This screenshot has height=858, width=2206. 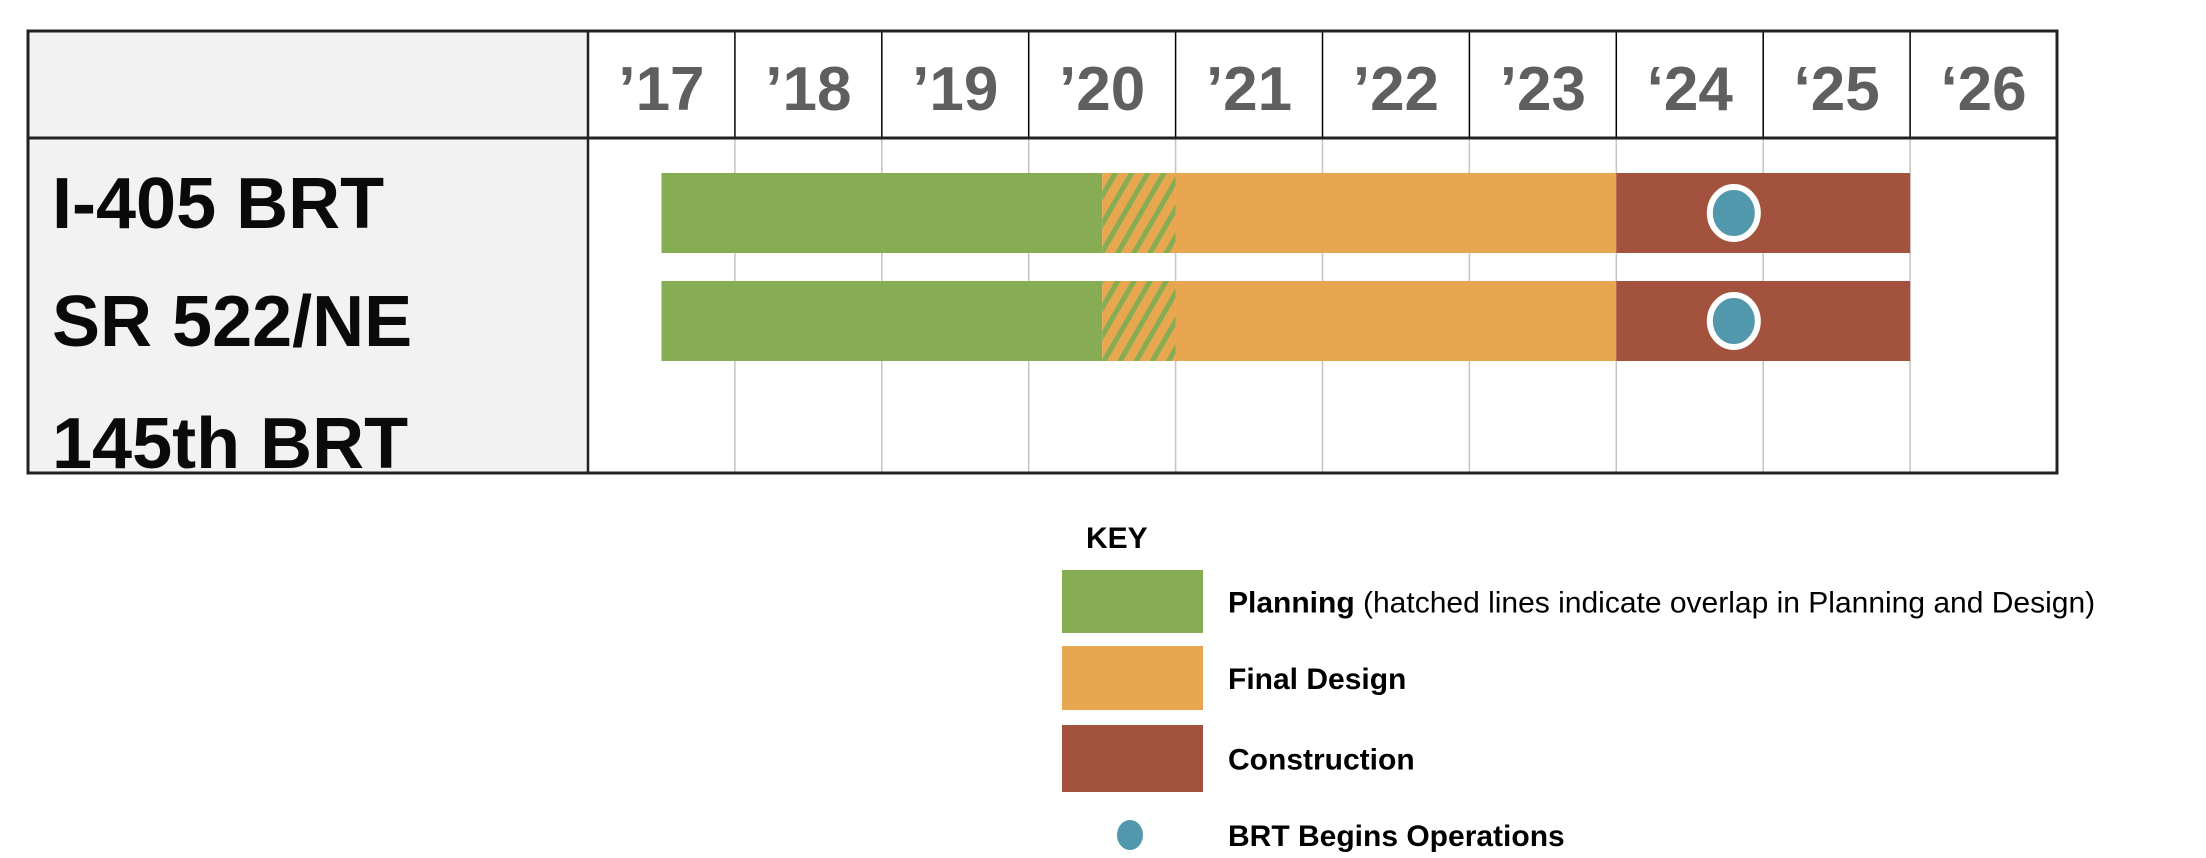 I want to click on year-label: ’22, so click(x=1396, y=89).